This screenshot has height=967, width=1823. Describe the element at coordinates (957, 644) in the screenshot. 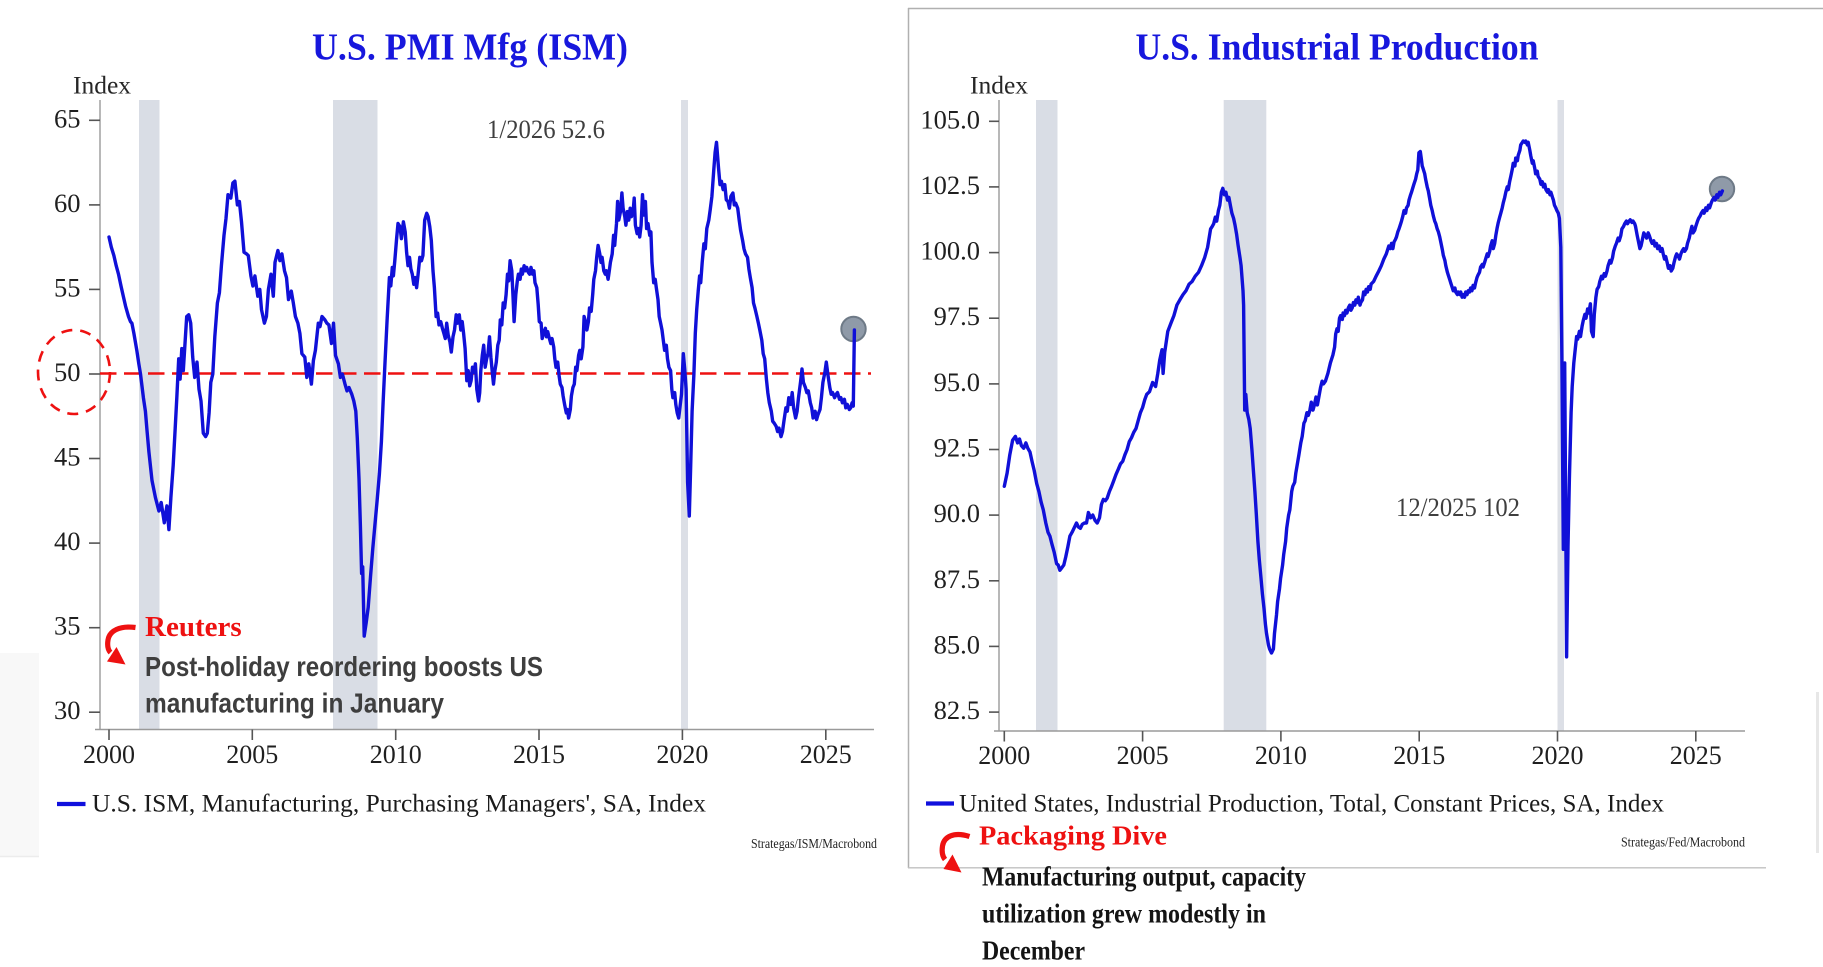

I see `svg-text: 85.0` at that location.